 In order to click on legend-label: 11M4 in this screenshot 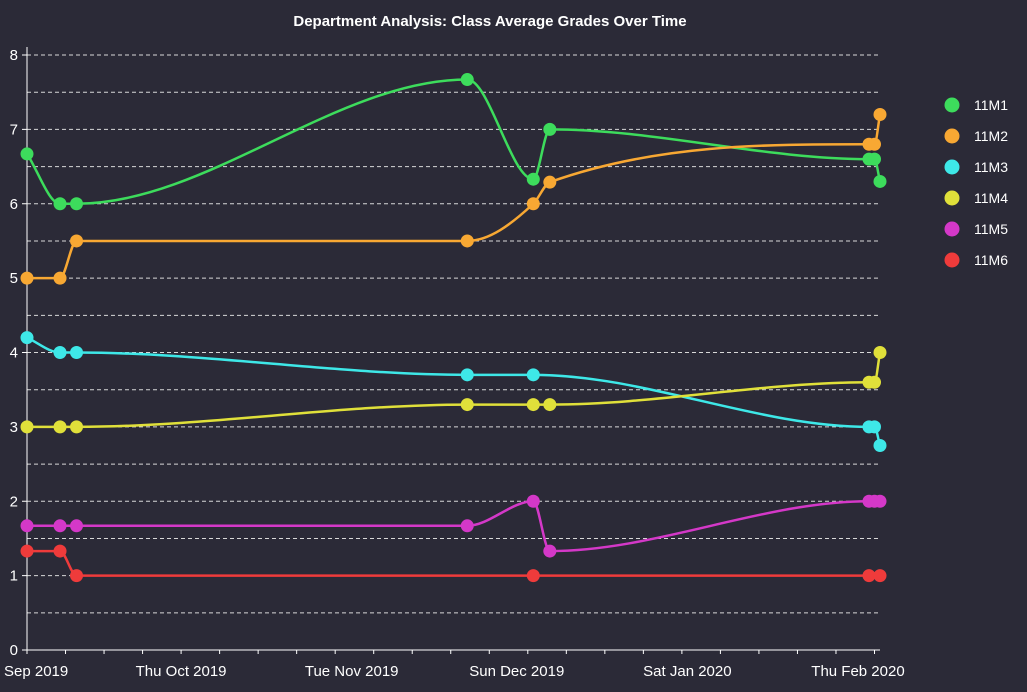, I will do `click(991, 198)`.